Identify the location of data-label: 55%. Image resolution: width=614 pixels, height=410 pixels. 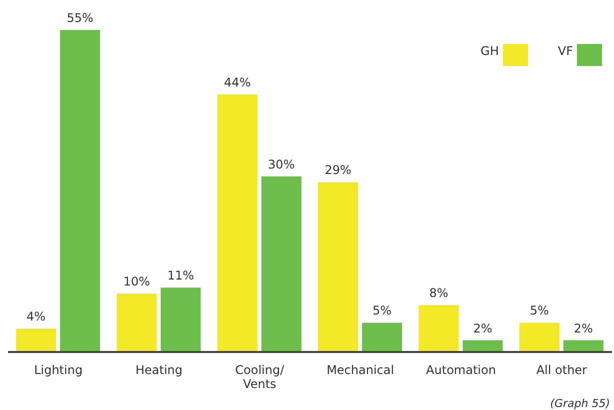
(80, 18).